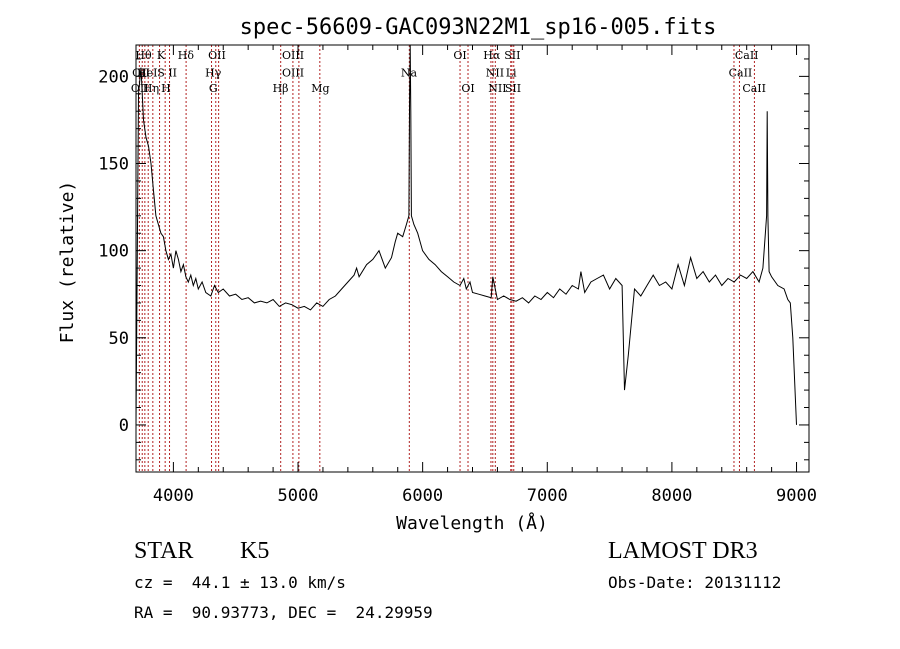 This screenshot has height=649, width=900. I want to click on y-tick-label: 50, so click(119, 339).